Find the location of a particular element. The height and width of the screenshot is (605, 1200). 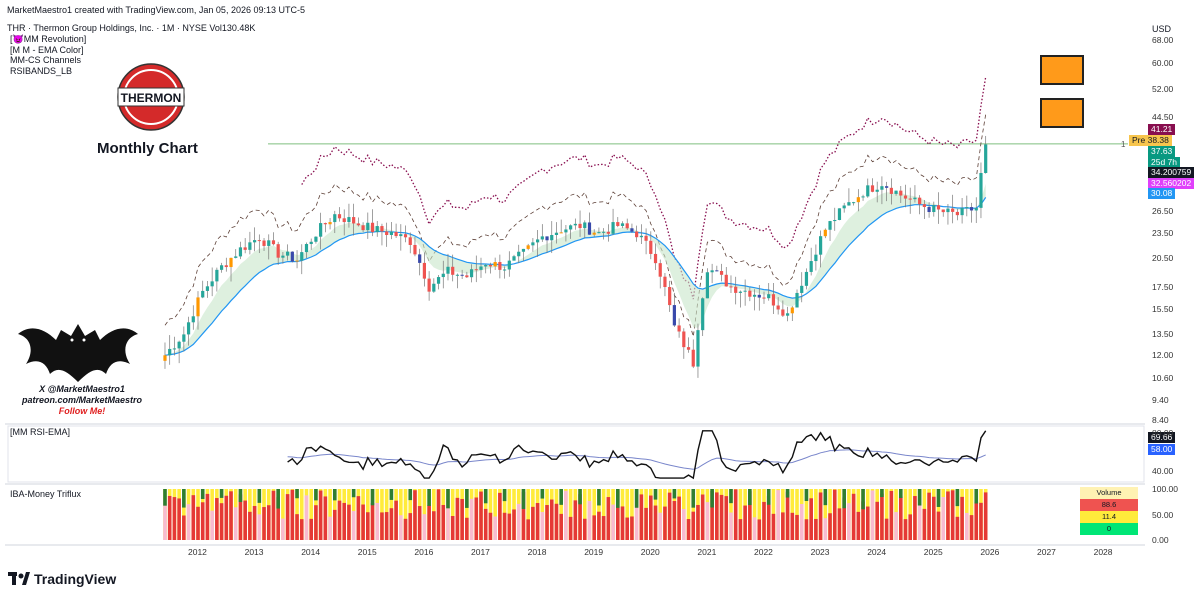

x-tick-label: 2014 is located at coordinates (311, 552).